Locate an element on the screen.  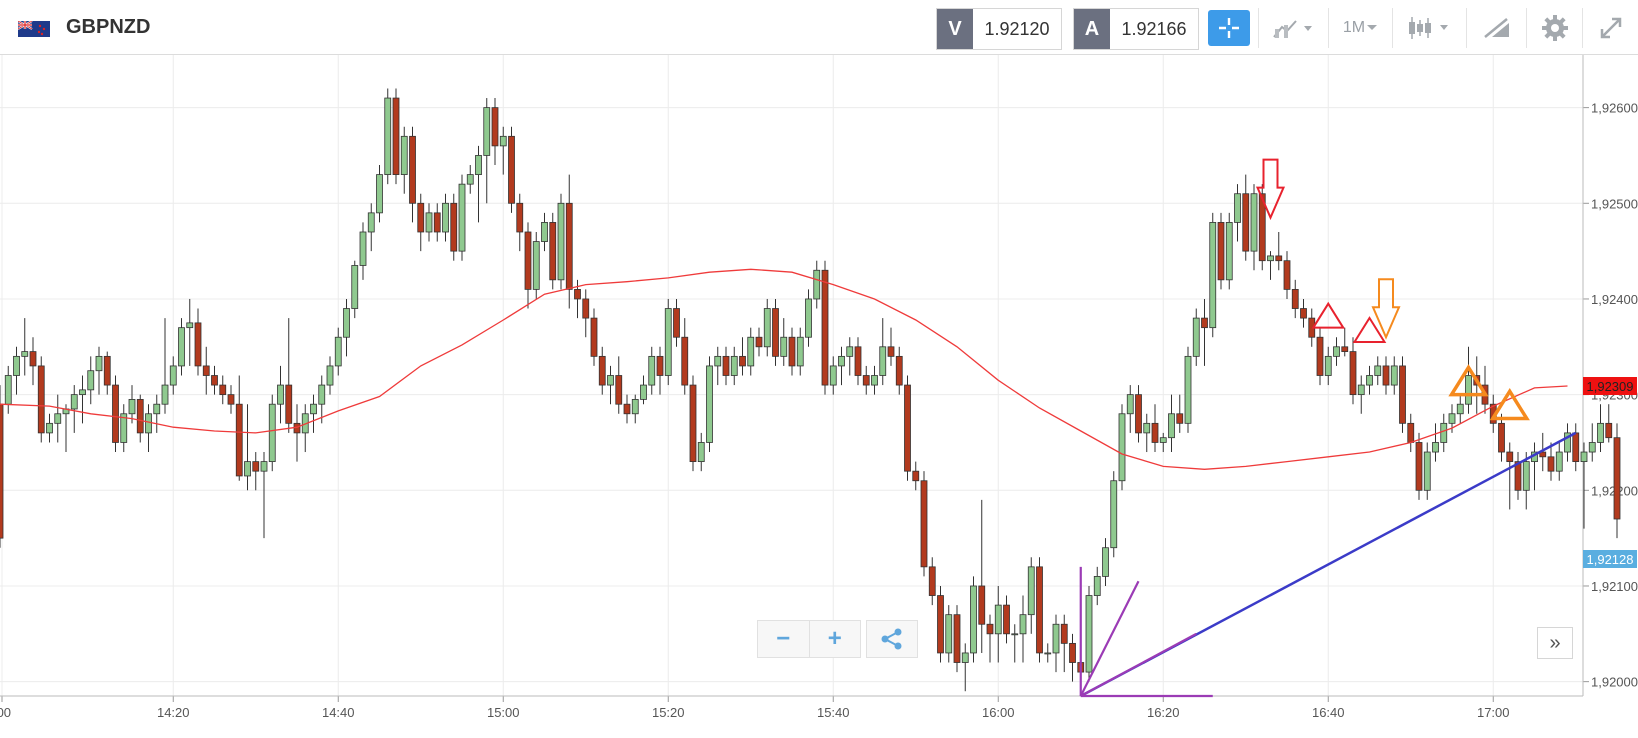
zoom-out-button: − is located at coordinates (783, 638).